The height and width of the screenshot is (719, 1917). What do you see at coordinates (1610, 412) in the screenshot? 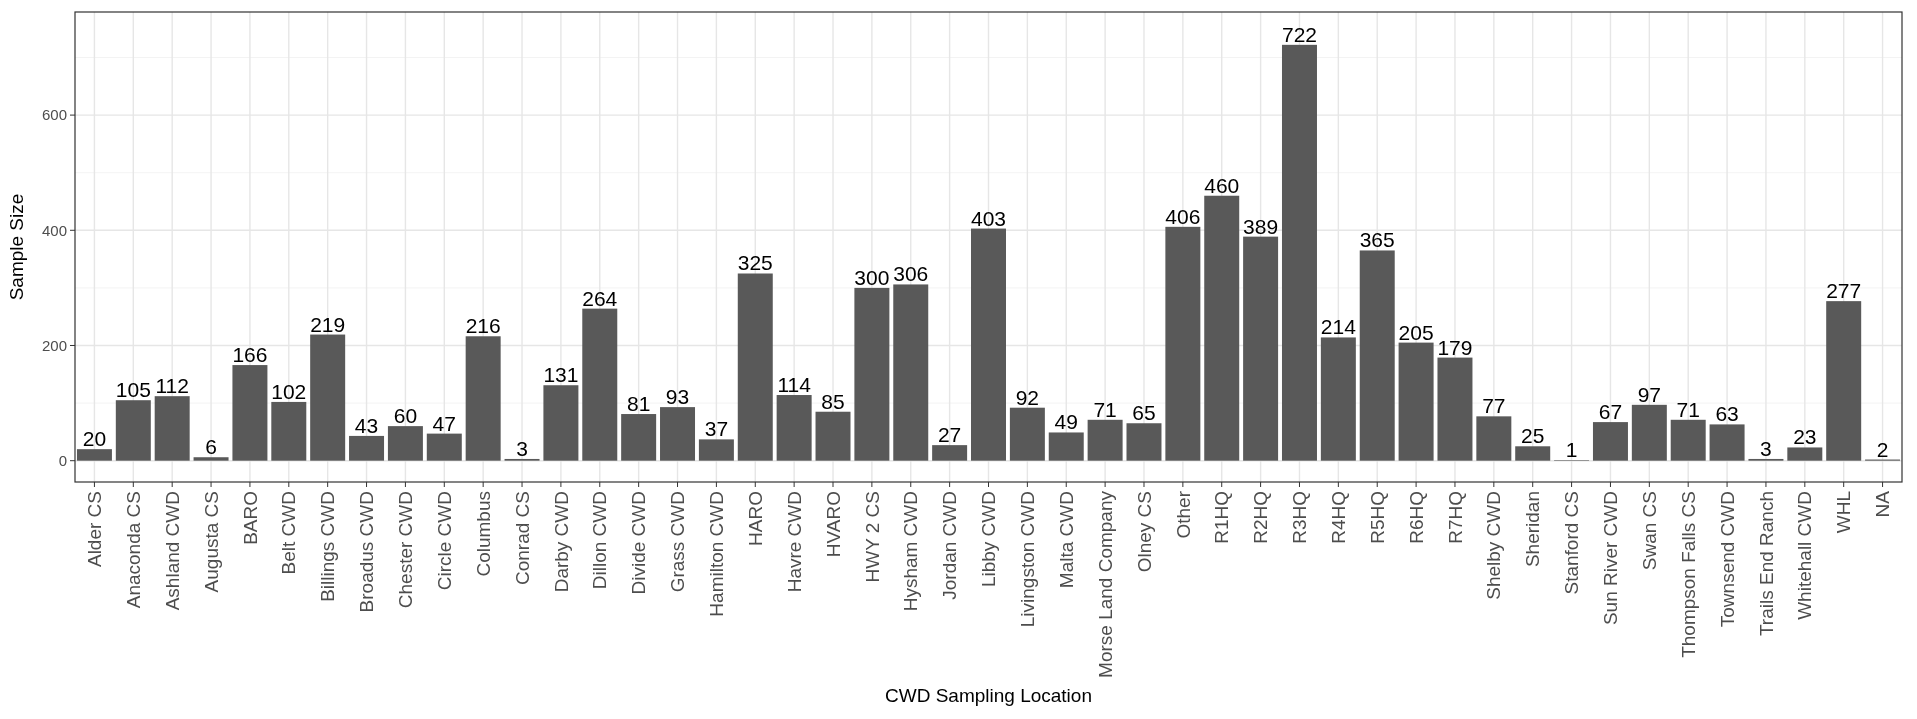
I see `data-label: 67` at bounding box center [1610, 412].